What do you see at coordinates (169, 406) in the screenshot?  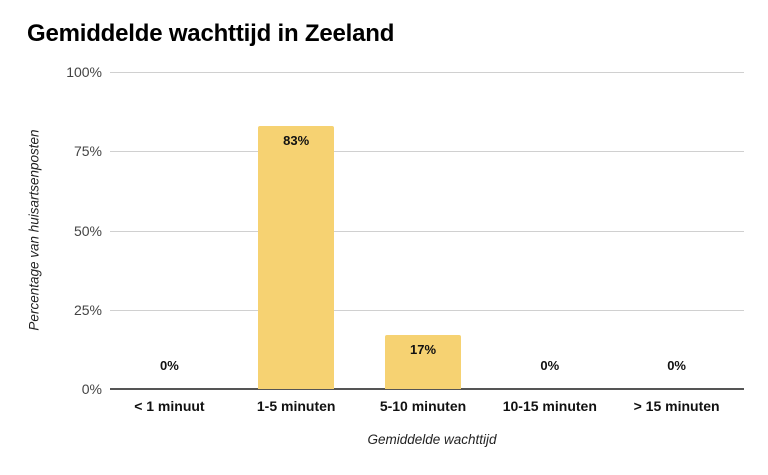 I see `x-tick-label: < 1 minuut` at bounding box center [169, 406].